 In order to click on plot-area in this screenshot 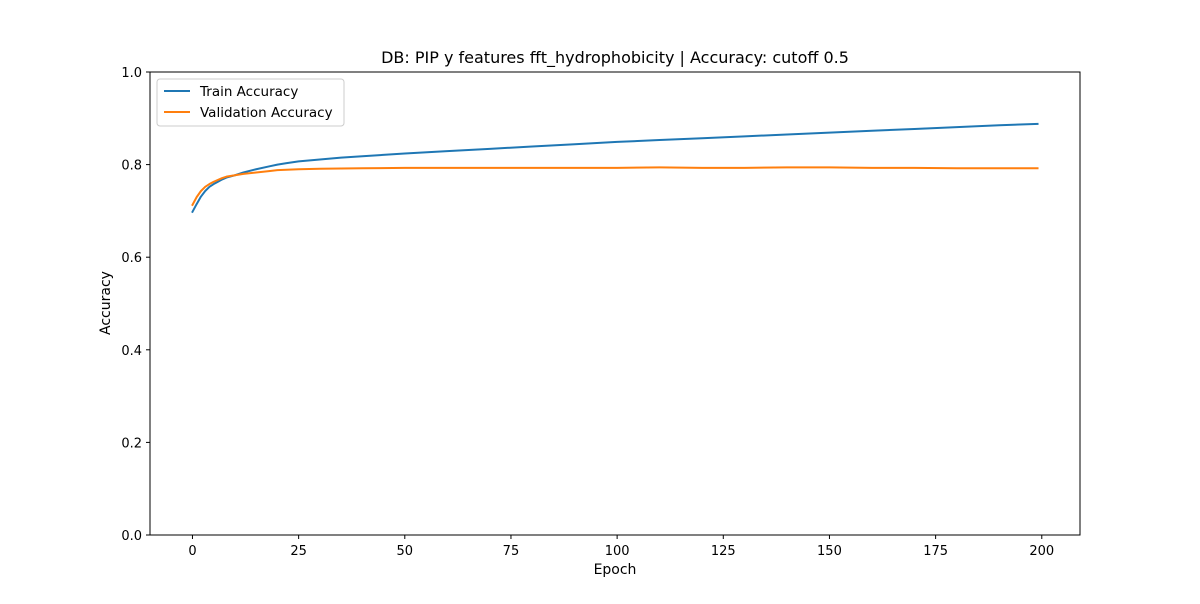, I will do `click(615, 168)`.